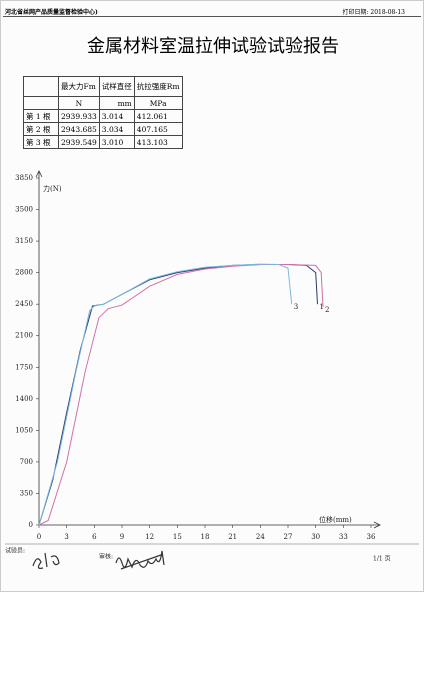  What do you see at coordinates (41, 142) in the screenshot?
I see `row-label: 第 3 根` at bounding box center [41, 142].